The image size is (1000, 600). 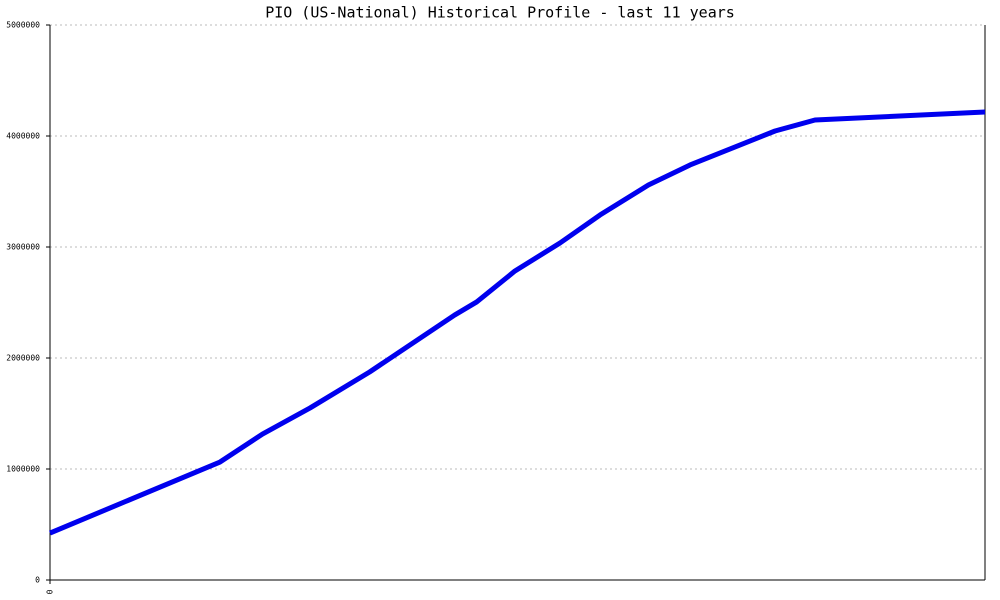 What do you see at coordinates (23, 25) in the screenshot?
I see `y-tick-label: 5000000` at bounding box center [23, 25].